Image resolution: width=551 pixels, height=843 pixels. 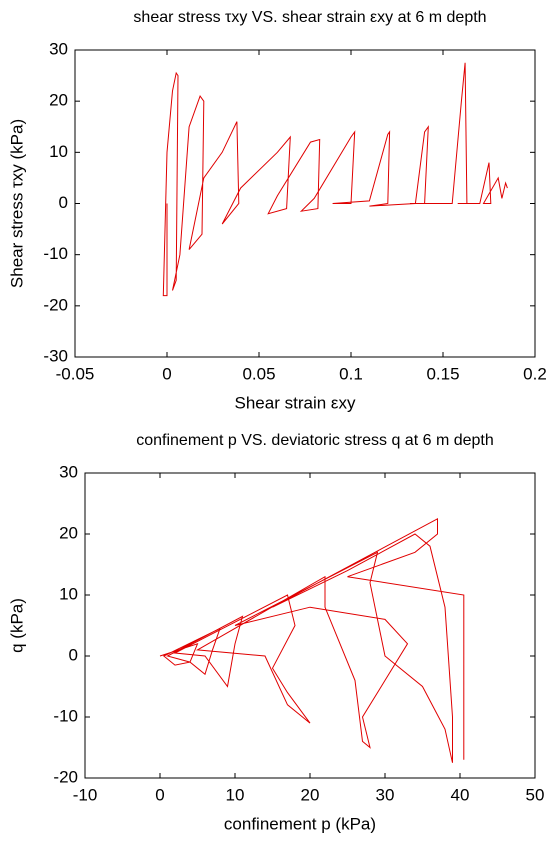 I want to click on x-tick-label: -10, so click(x=85, y=794).